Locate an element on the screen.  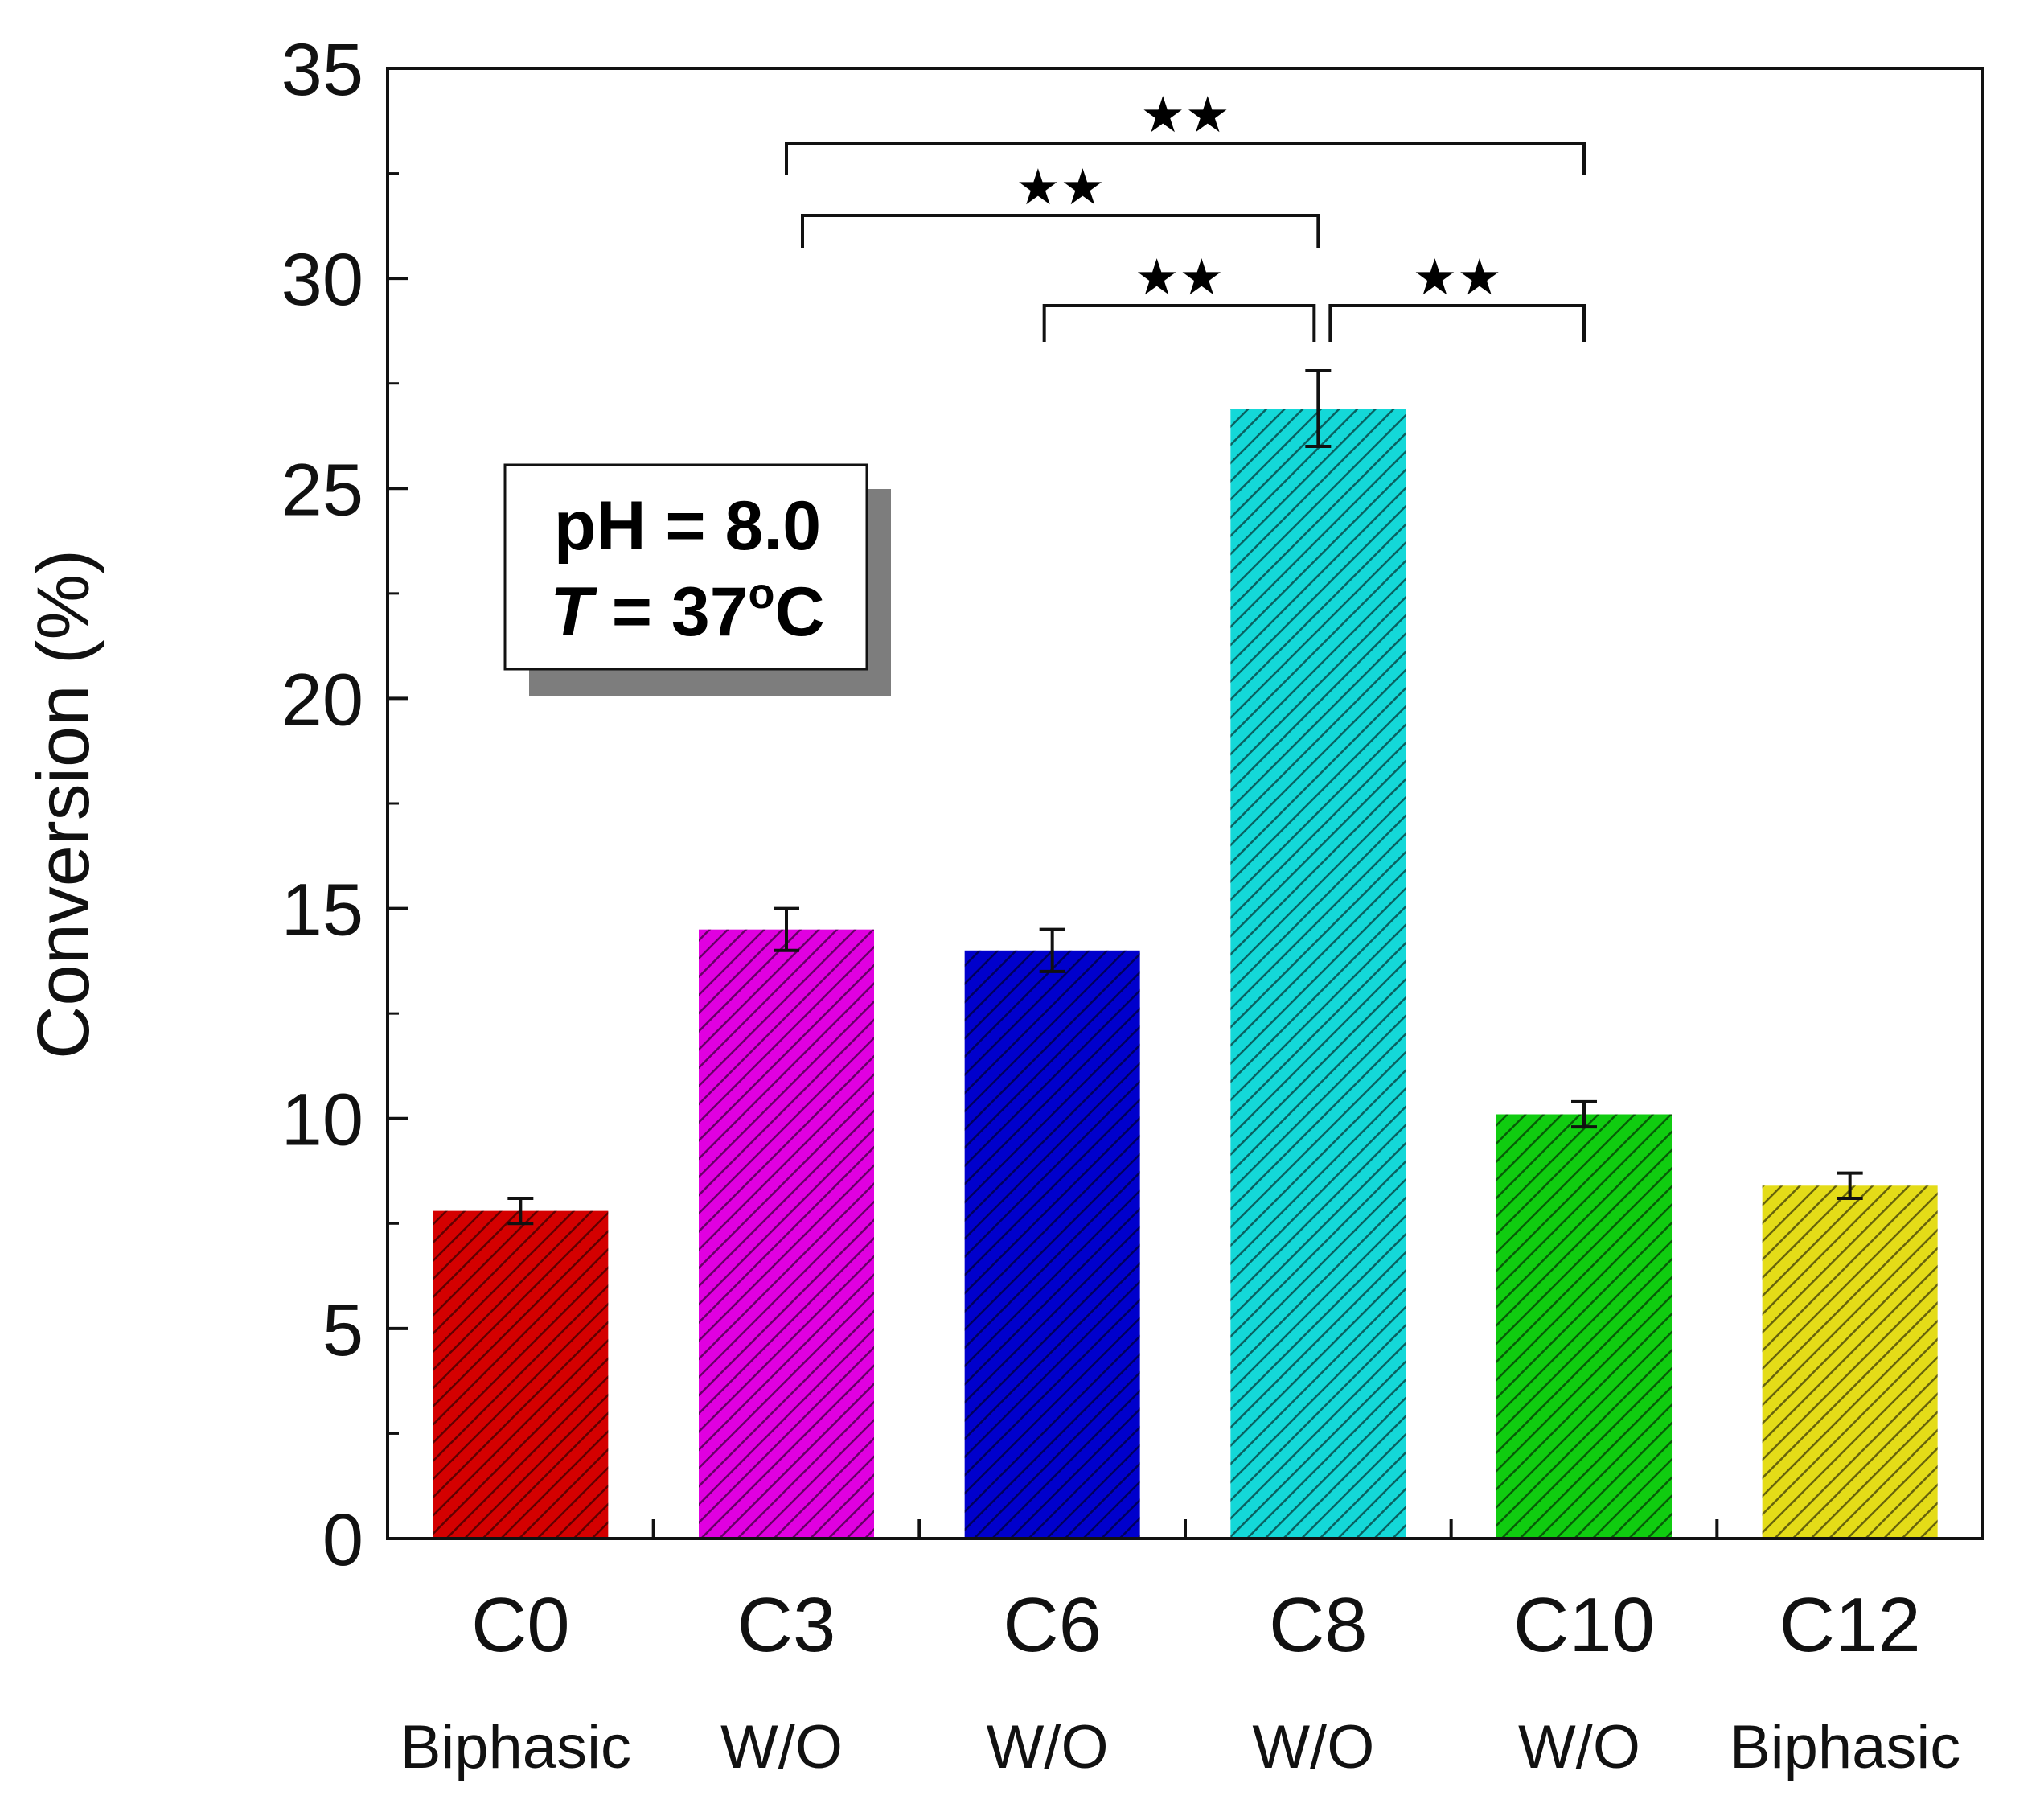
y-tick-label-20: 20 is located at coordinates (322, 700).